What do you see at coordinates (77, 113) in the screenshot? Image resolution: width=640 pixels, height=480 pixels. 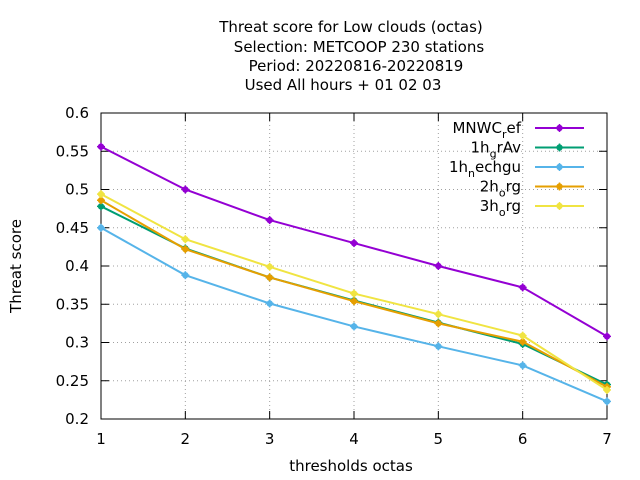 I see `y-tick-label-8: 0.6` at bounding box center [77, 113].